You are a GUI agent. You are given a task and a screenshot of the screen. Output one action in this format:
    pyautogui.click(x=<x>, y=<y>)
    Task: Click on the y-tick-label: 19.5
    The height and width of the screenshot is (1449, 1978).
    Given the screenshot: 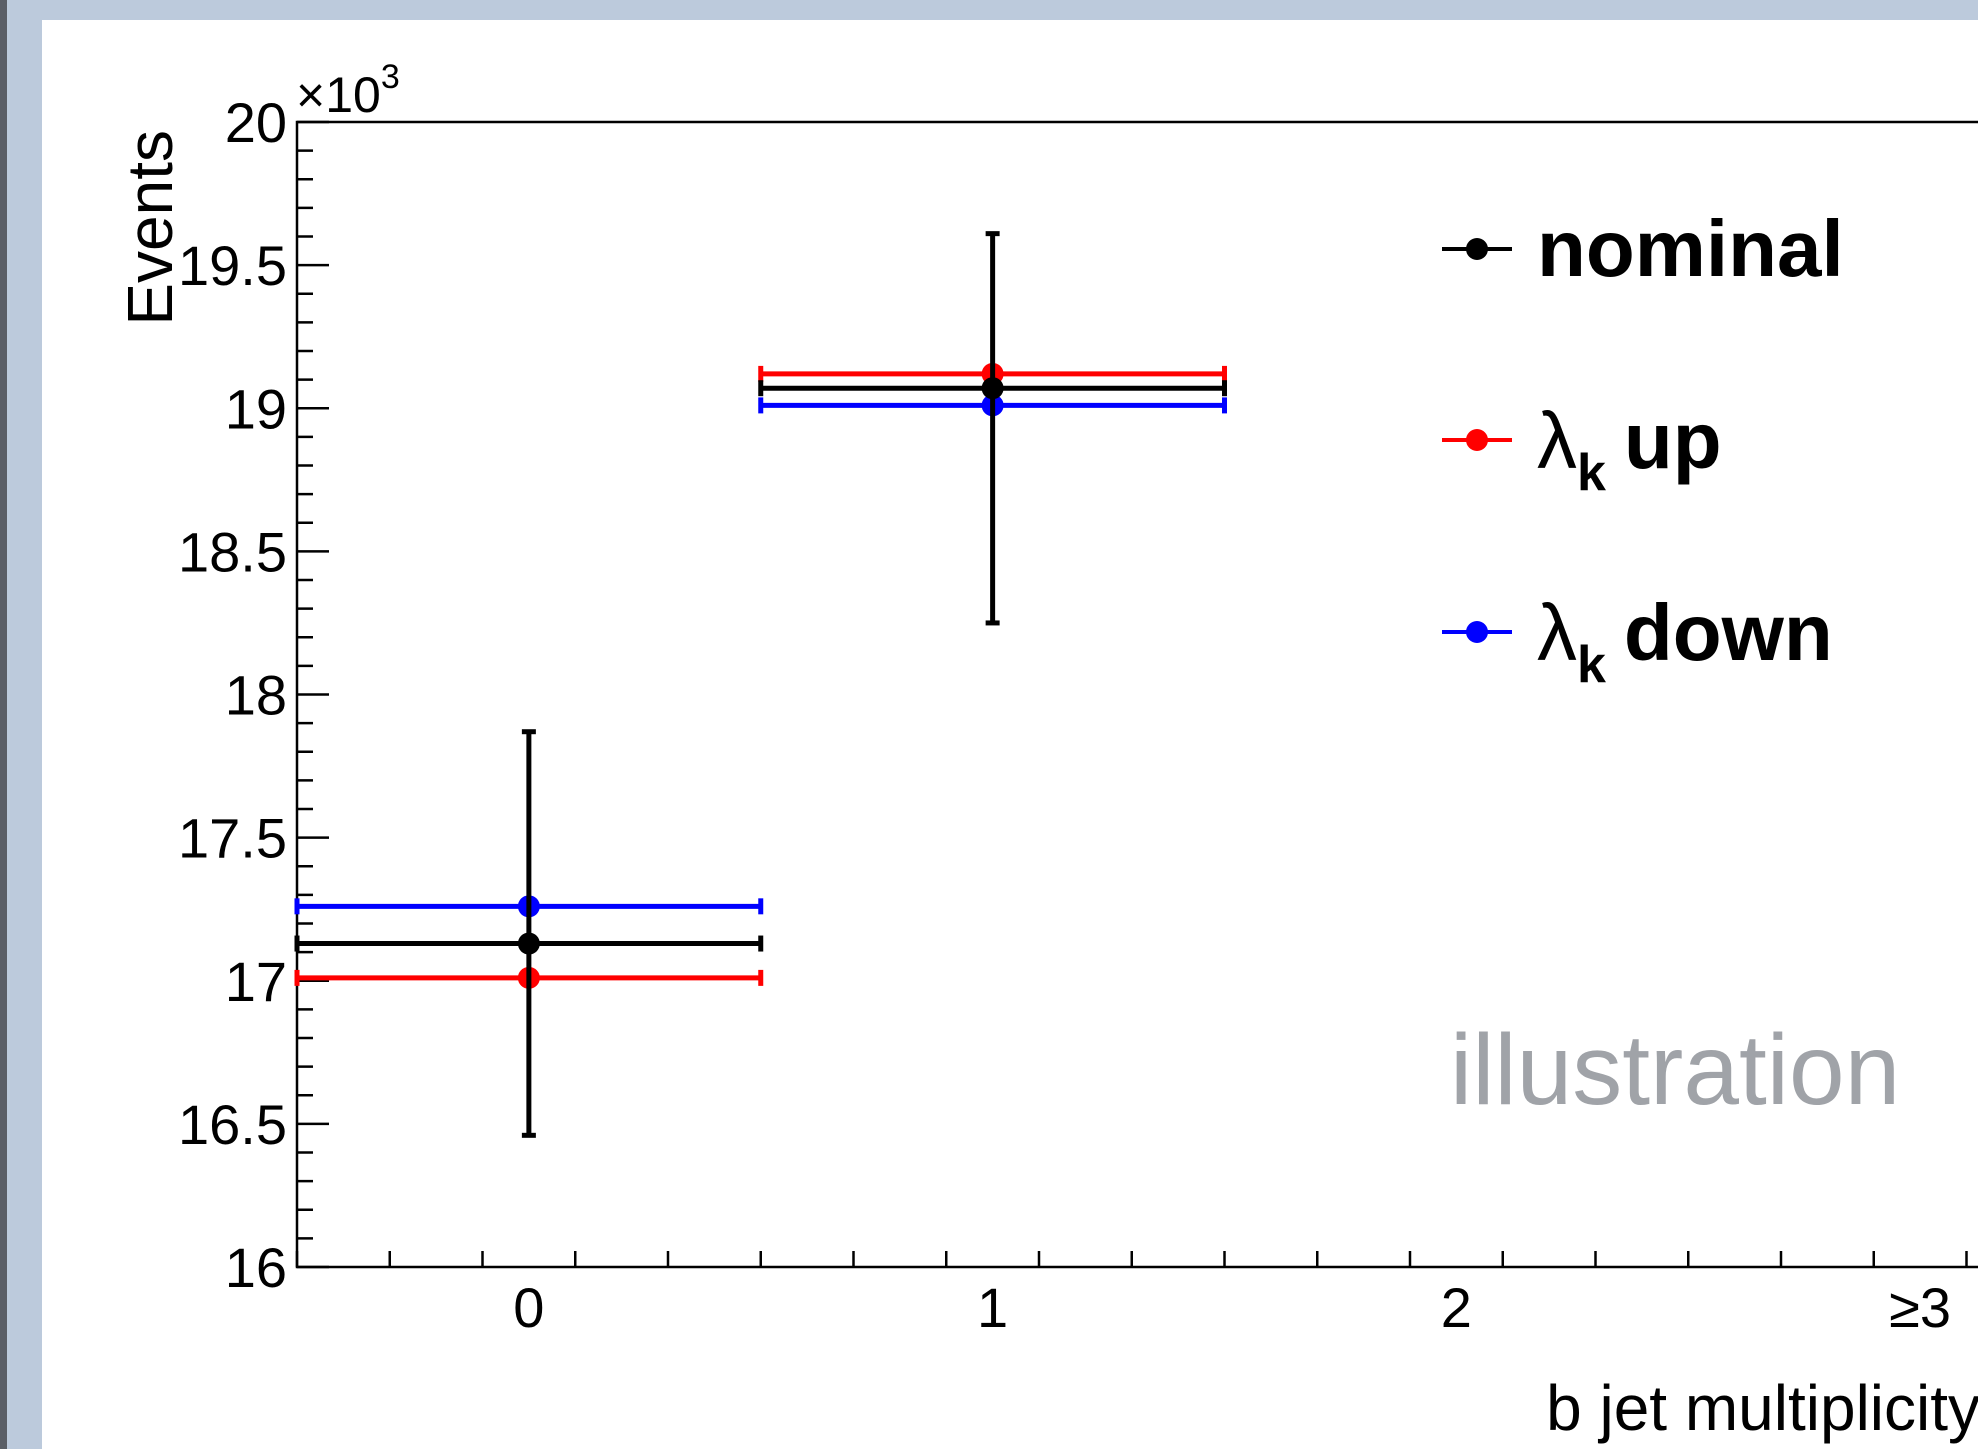 What is the action you would take?
    pyautogui.click(x=232, y=265)
    